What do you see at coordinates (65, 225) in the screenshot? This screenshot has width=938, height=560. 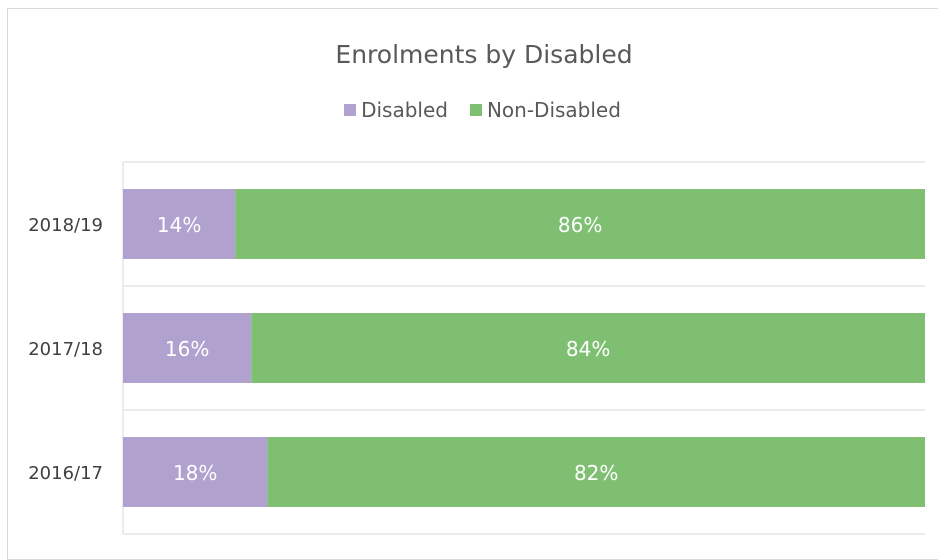 I see `category-label: 2018/19` at bounding box center [65, 225].